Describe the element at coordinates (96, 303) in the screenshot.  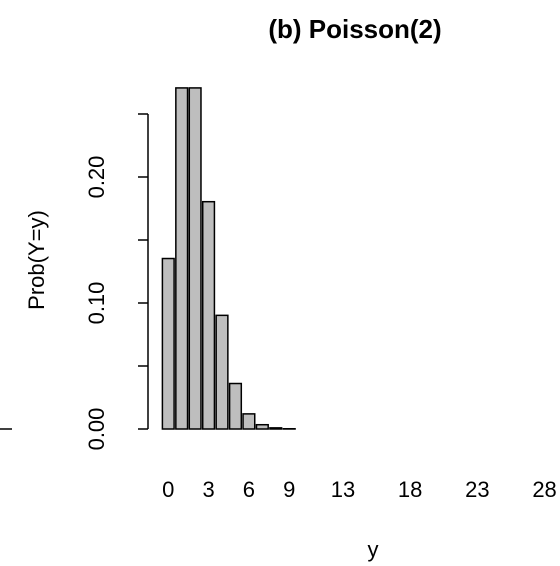
I see `y-tick-label: 0.10` at that location.